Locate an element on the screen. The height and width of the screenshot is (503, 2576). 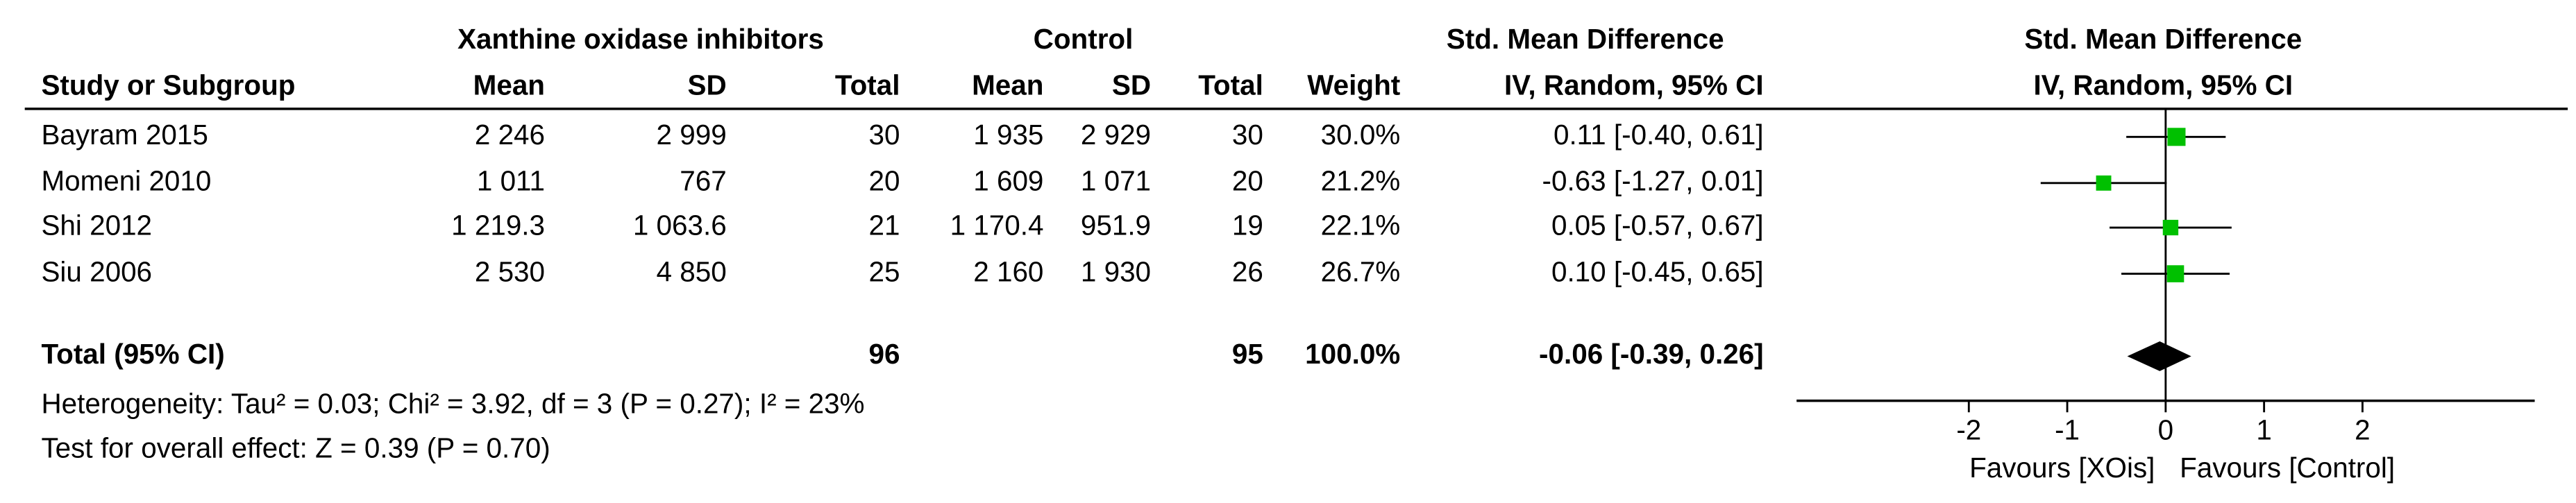
table-cell: 1 071 is located at coordinates (1116, 181).